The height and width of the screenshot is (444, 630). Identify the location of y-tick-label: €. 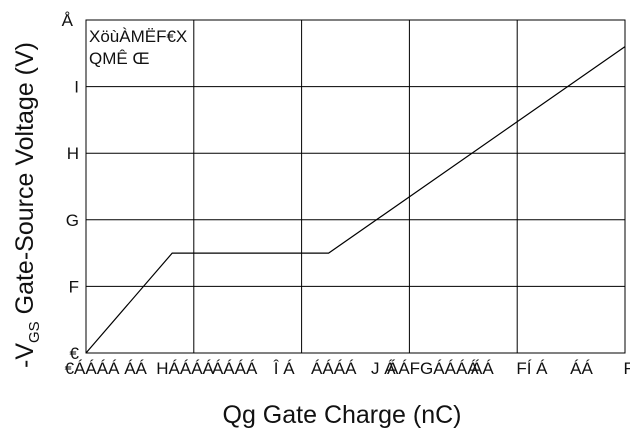
(75, 353).